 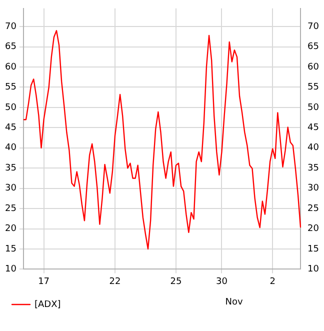 I want to click on y-tick-label: 15, so click(x=10, y=249).